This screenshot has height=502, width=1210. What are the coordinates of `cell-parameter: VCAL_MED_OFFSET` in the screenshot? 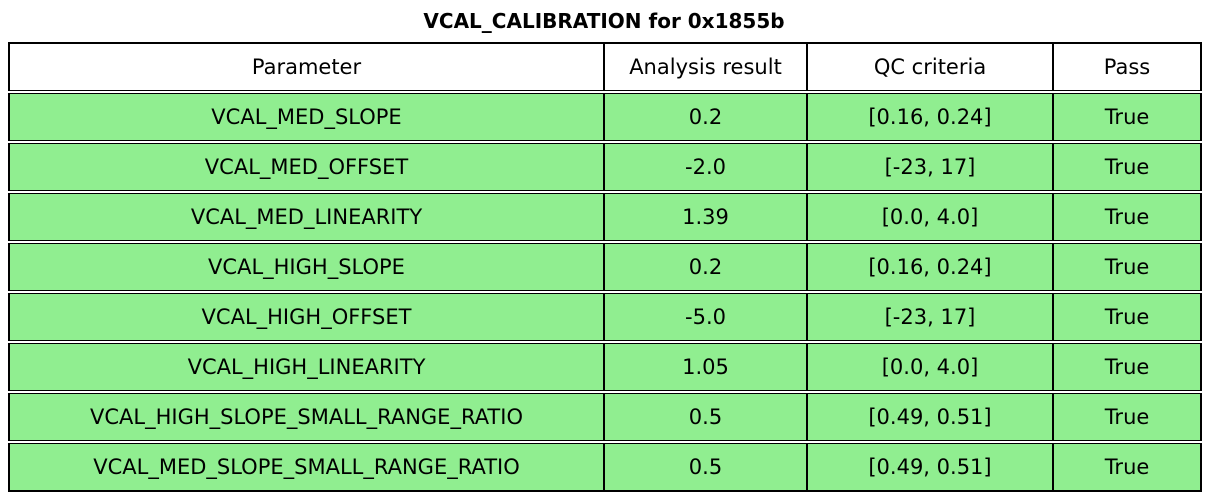 It's located at (306, 166).